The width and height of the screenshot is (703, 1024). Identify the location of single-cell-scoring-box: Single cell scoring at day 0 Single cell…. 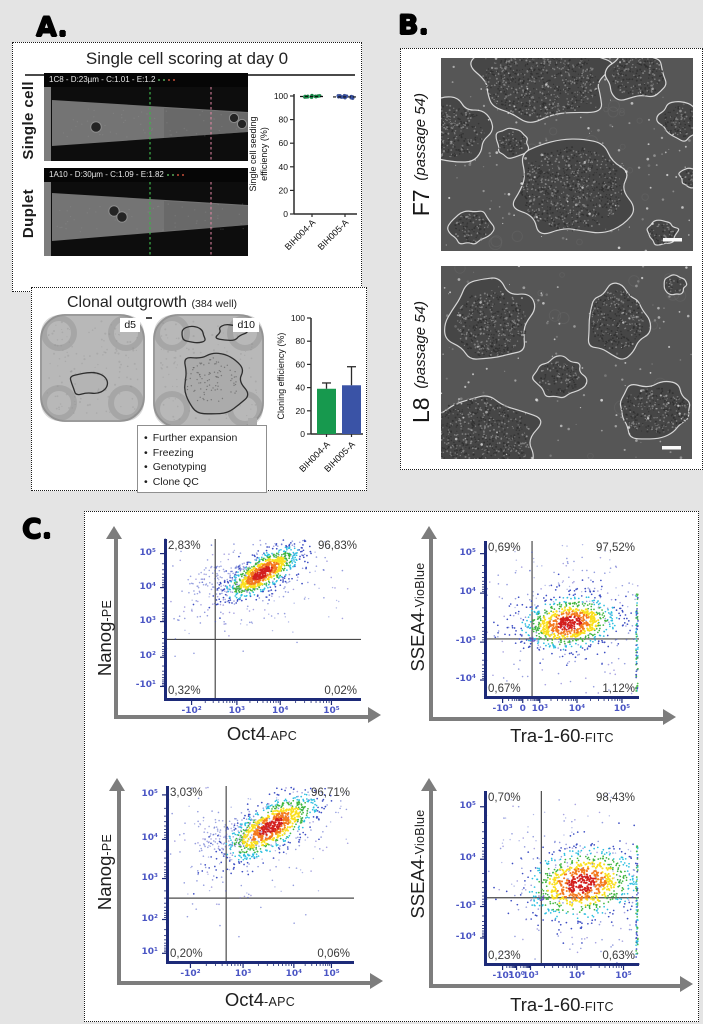
(187, 167).